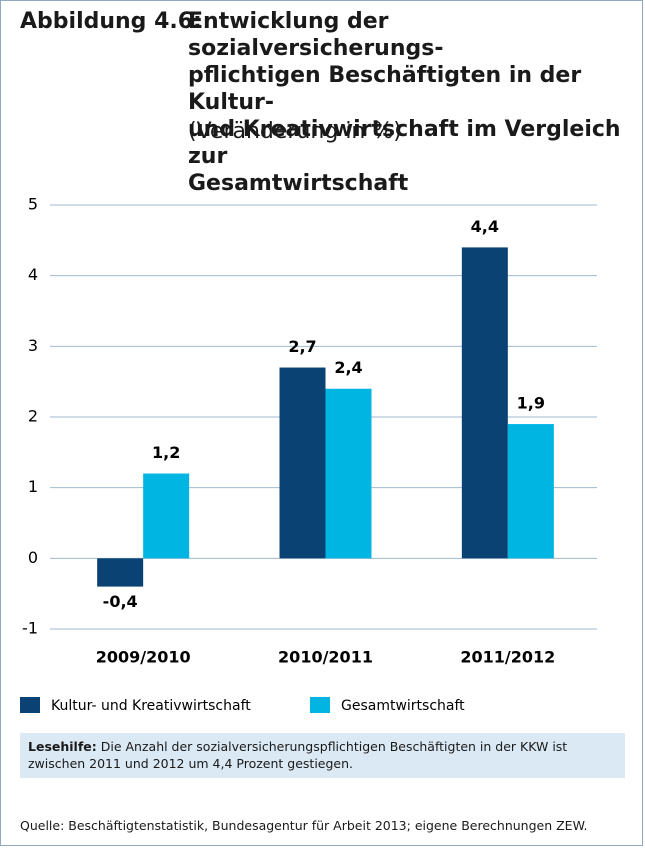 Image resolution: width=645 pixels, height=848 pixels. Describe the element at coordinates (30, 628) in the screenshot. I see `y-tick-label: -1` at that location.